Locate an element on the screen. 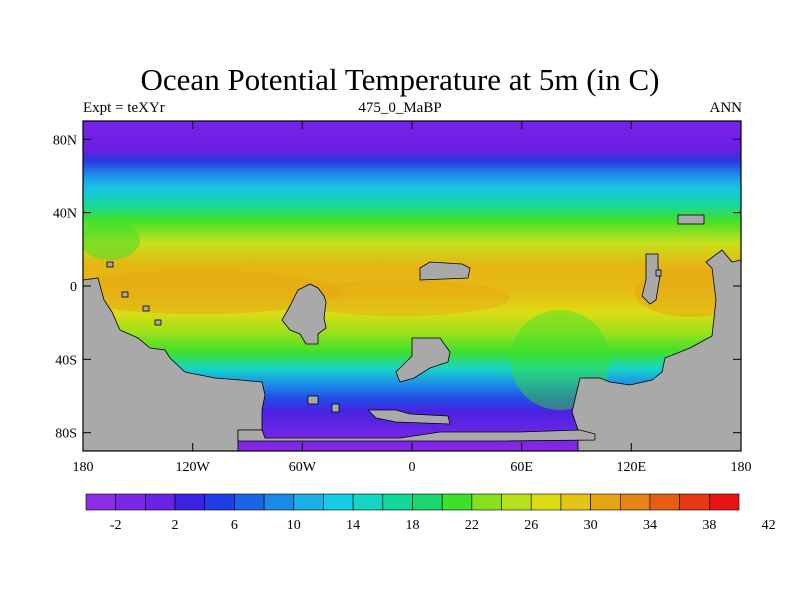  small-island-b is located at coordinates (125, 294).